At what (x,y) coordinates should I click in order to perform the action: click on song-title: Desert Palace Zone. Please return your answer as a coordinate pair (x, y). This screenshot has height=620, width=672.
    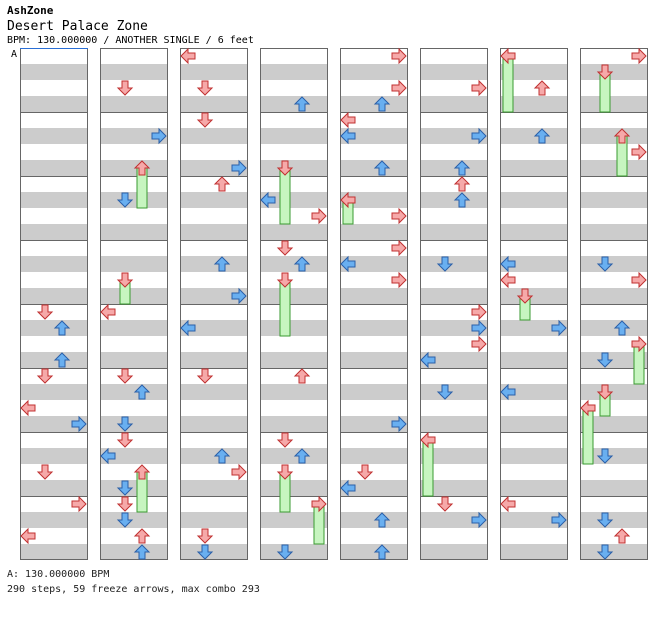
    Looking at the image, I should click on (77, 26).